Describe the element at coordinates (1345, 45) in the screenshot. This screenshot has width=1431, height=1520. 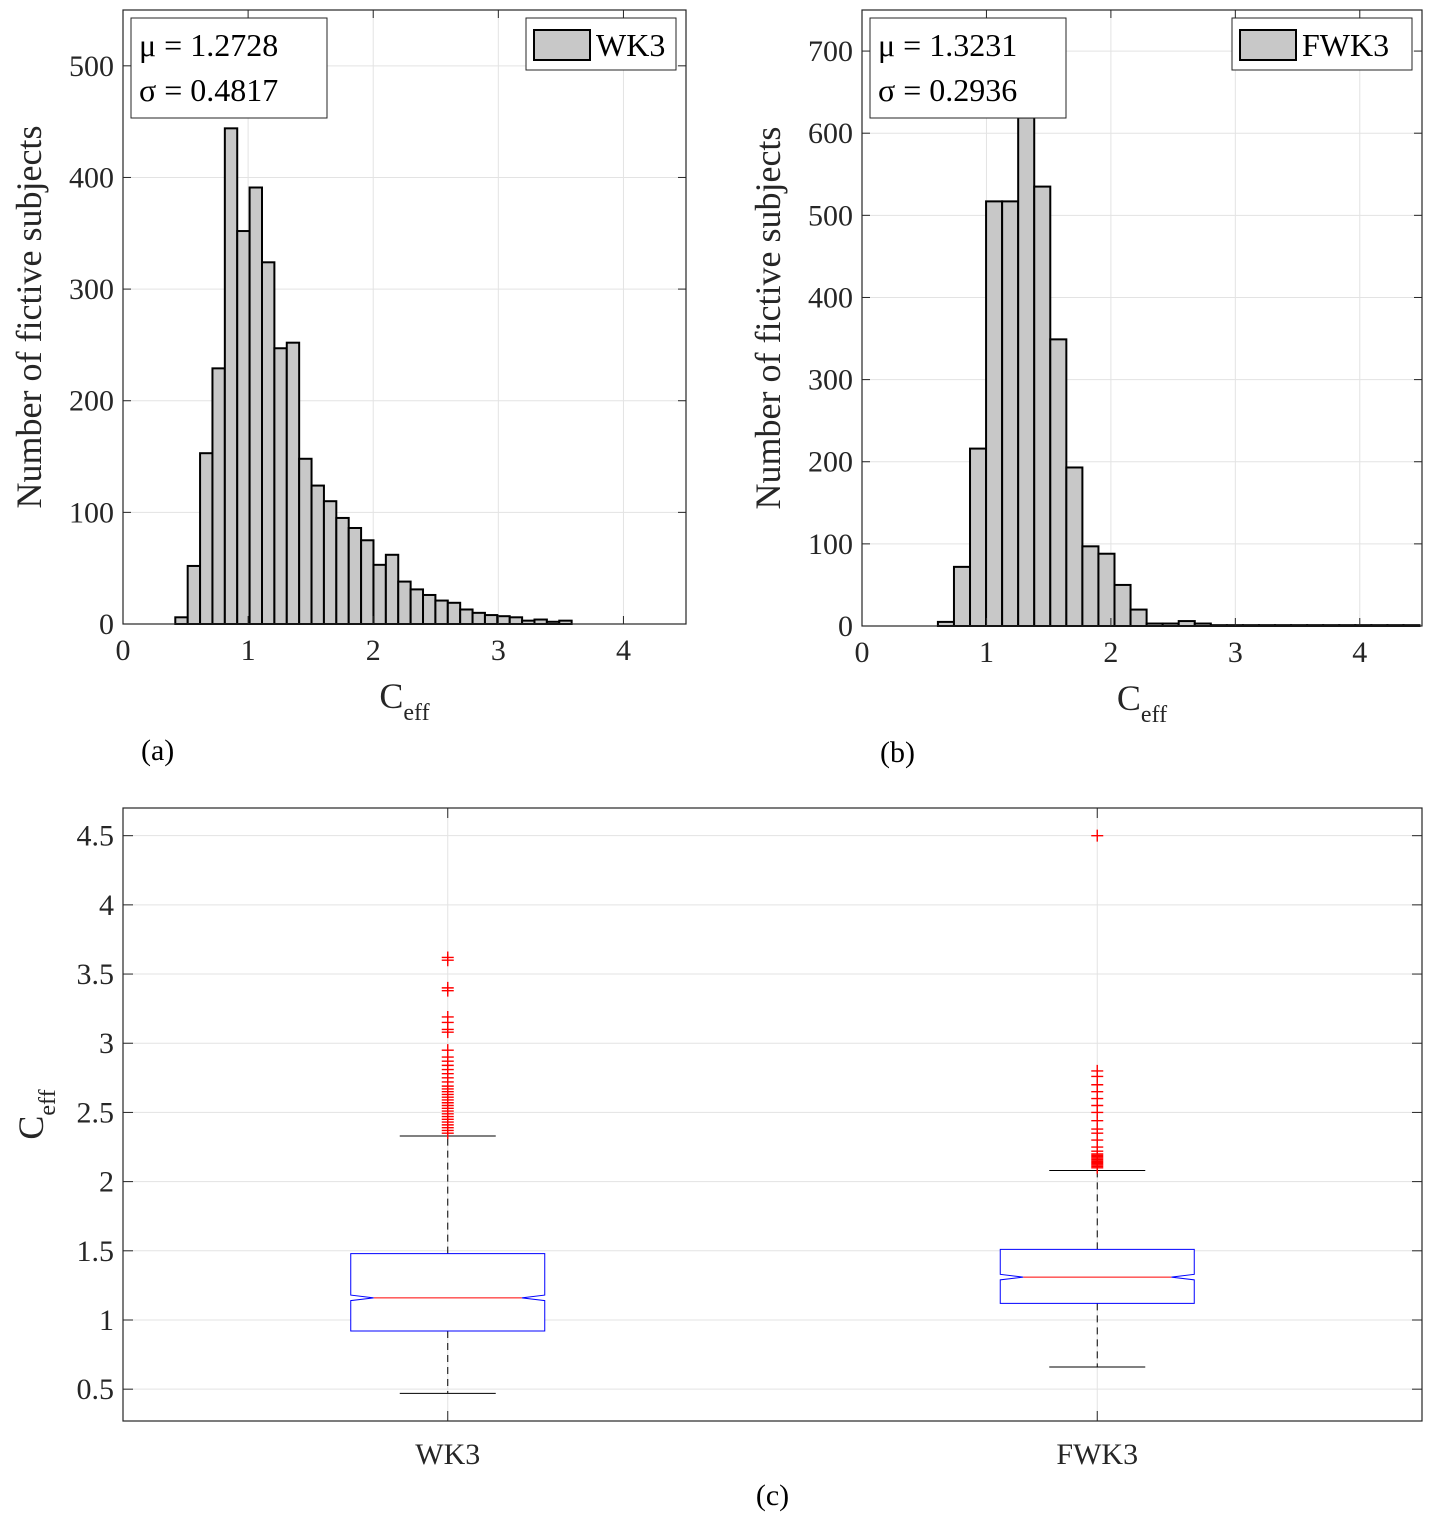
I see `legend-label: FWK3` at that location.